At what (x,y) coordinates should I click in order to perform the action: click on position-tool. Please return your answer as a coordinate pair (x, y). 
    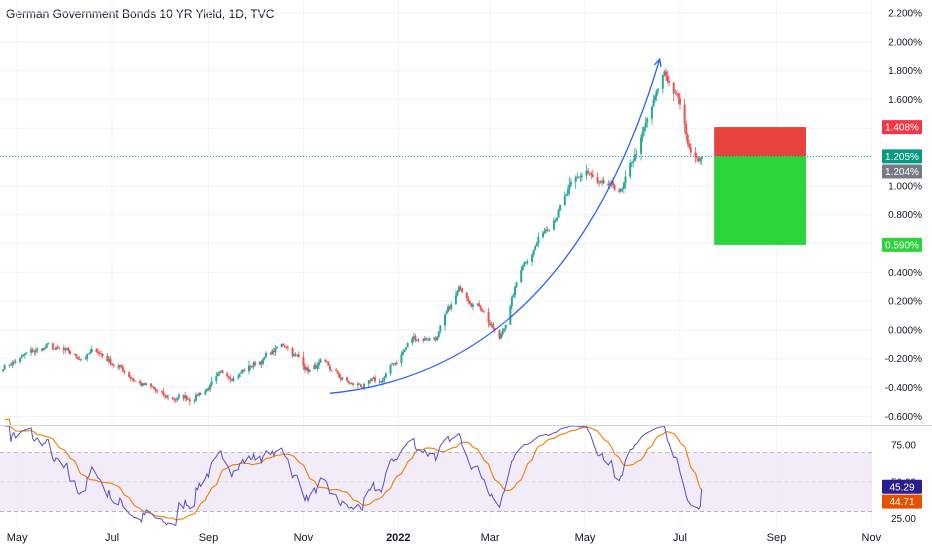
    Looking at the image, I should click on (760, 186).